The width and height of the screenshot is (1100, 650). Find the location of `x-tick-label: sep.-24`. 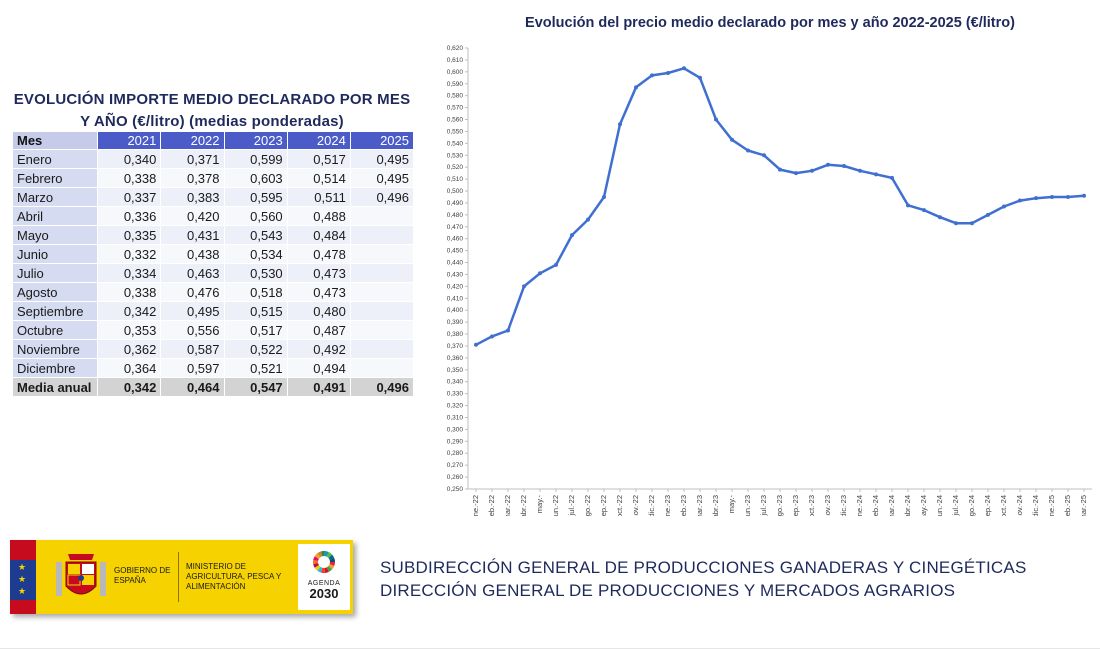

x-tick-label: sep.-24 is located at coordinates (987, 505).